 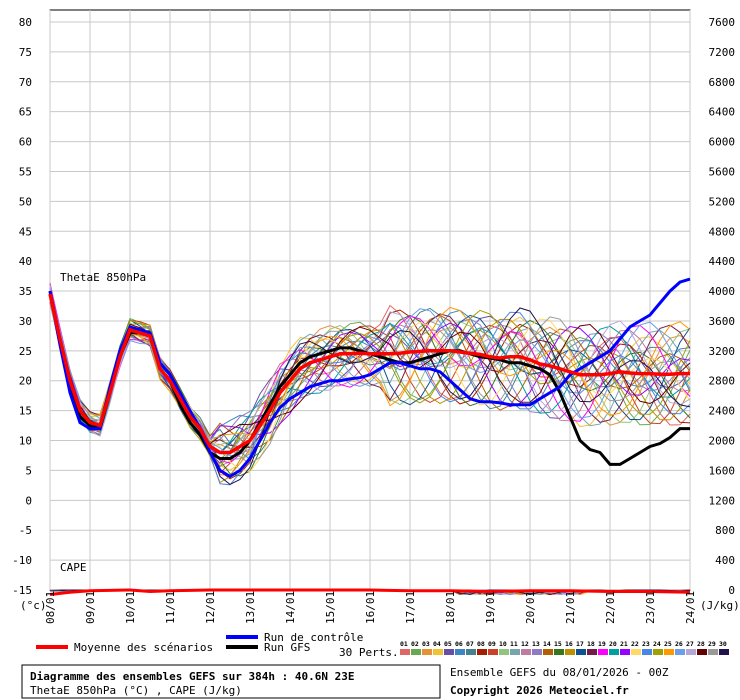 I want to click on perturbation-number: 06, so click(x=459, y=644).